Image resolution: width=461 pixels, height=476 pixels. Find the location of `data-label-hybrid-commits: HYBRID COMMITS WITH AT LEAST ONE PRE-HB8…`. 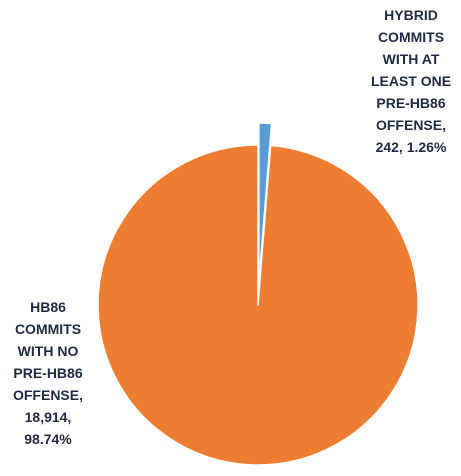

data-label-hybrid-commits: HYBRID COMMITS WITH AT LEAST ONE PRE-HB8… is located at coordinates (411, 81).